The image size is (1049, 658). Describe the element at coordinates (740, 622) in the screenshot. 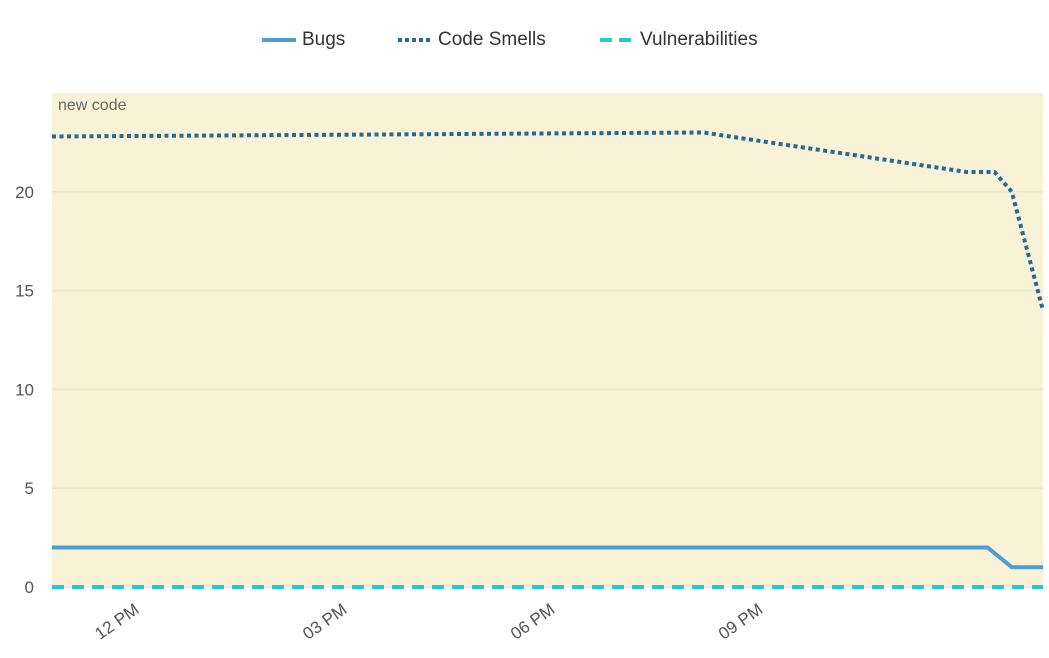

I see `x-tick-label: 09 PM` at that location.